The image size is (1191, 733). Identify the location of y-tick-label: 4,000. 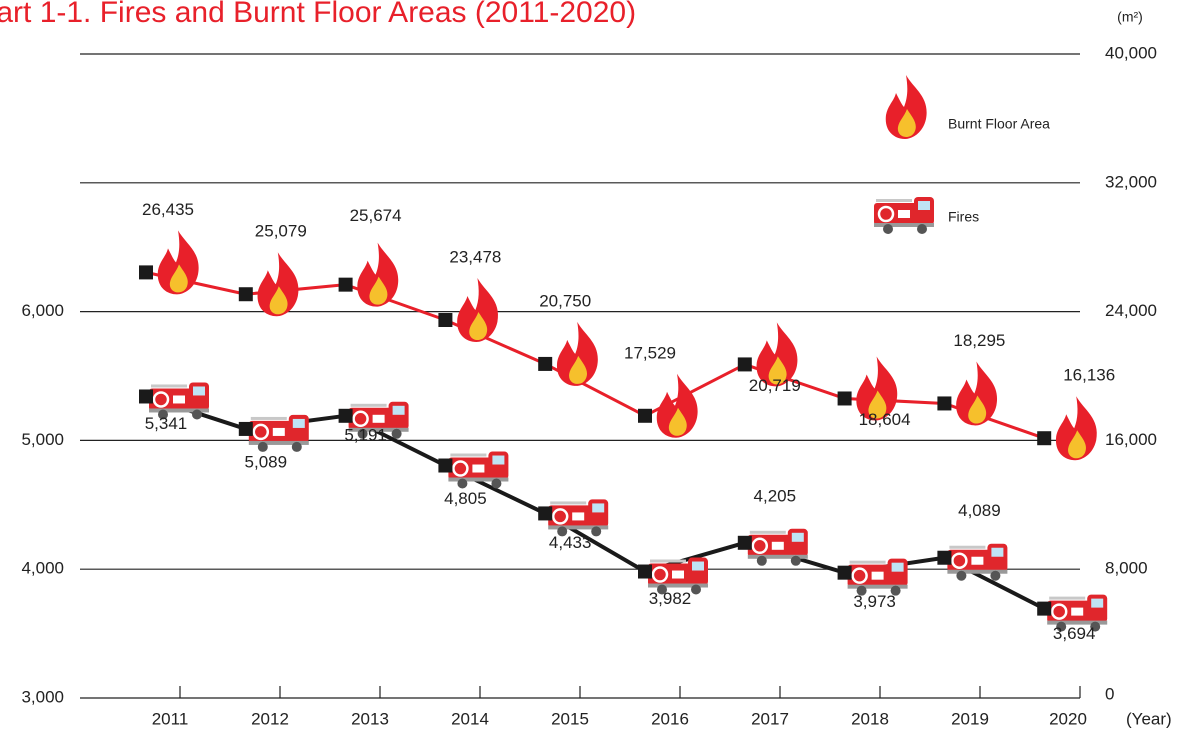
(42, 568).